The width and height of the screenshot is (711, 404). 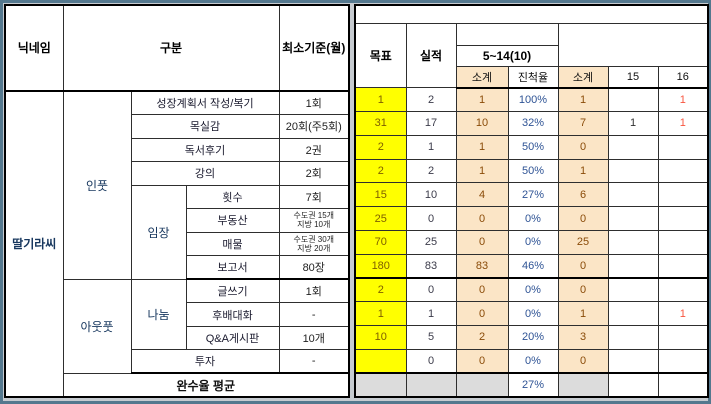 I want to click on goal-cell: 25, so click(x=380, y=218).